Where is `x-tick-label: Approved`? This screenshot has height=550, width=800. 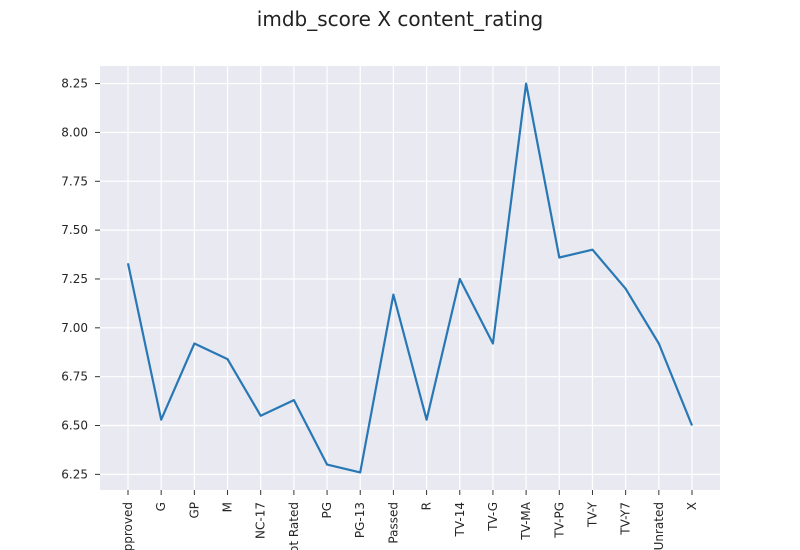
x-tick-label: Approved is located at coordinates (128, 526).